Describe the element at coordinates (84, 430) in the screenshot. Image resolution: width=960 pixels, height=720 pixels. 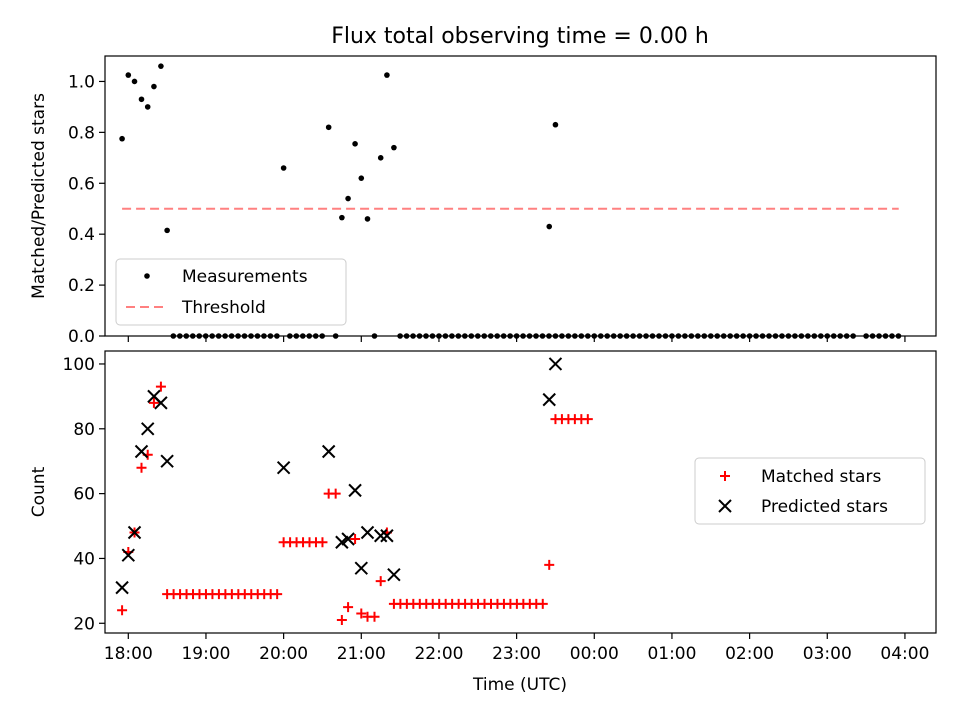
I see `bottom-axes-ytick-label: 80` at that location.